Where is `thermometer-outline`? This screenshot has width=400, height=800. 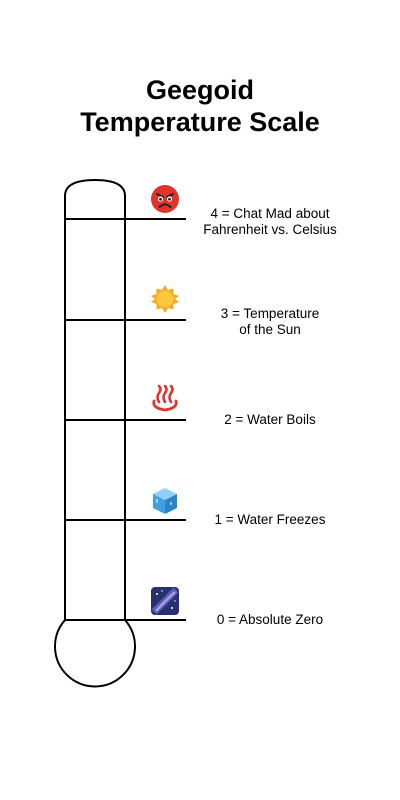
thermometer-outline is located at coordinates (95, 433).